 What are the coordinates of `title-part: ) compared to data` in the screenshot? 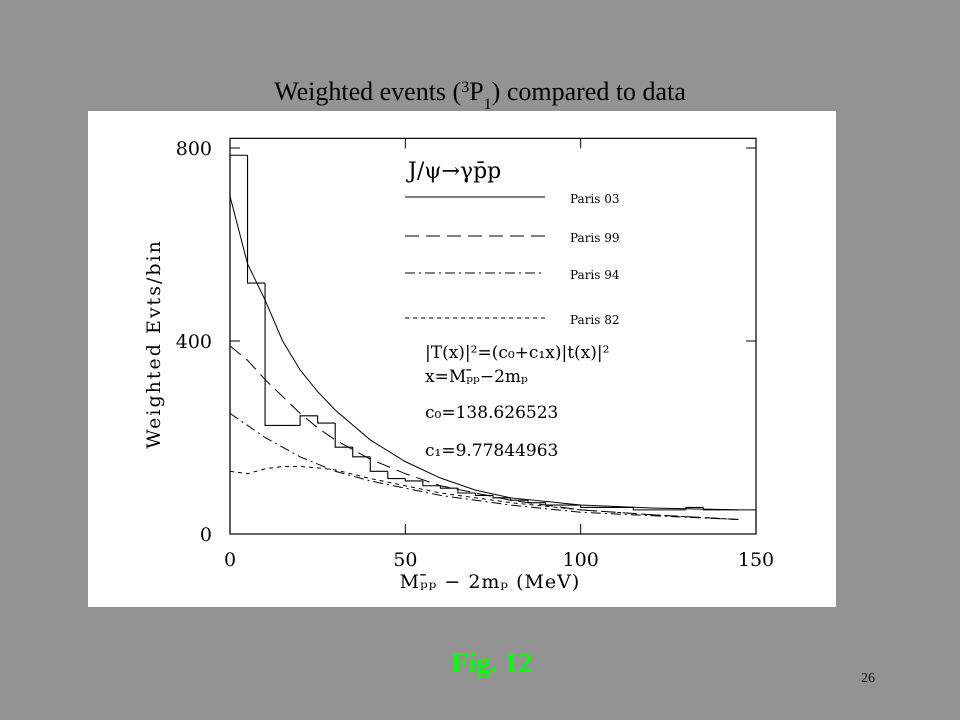 It's located at (589, 91).